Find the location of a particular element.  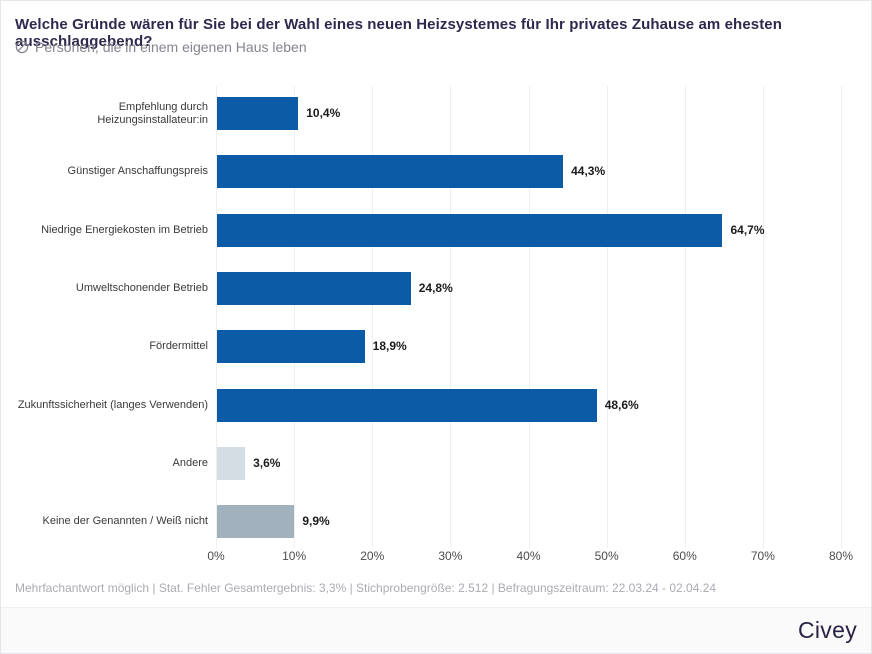

x-tick-label: 0% is located at coordinates (216, 556).